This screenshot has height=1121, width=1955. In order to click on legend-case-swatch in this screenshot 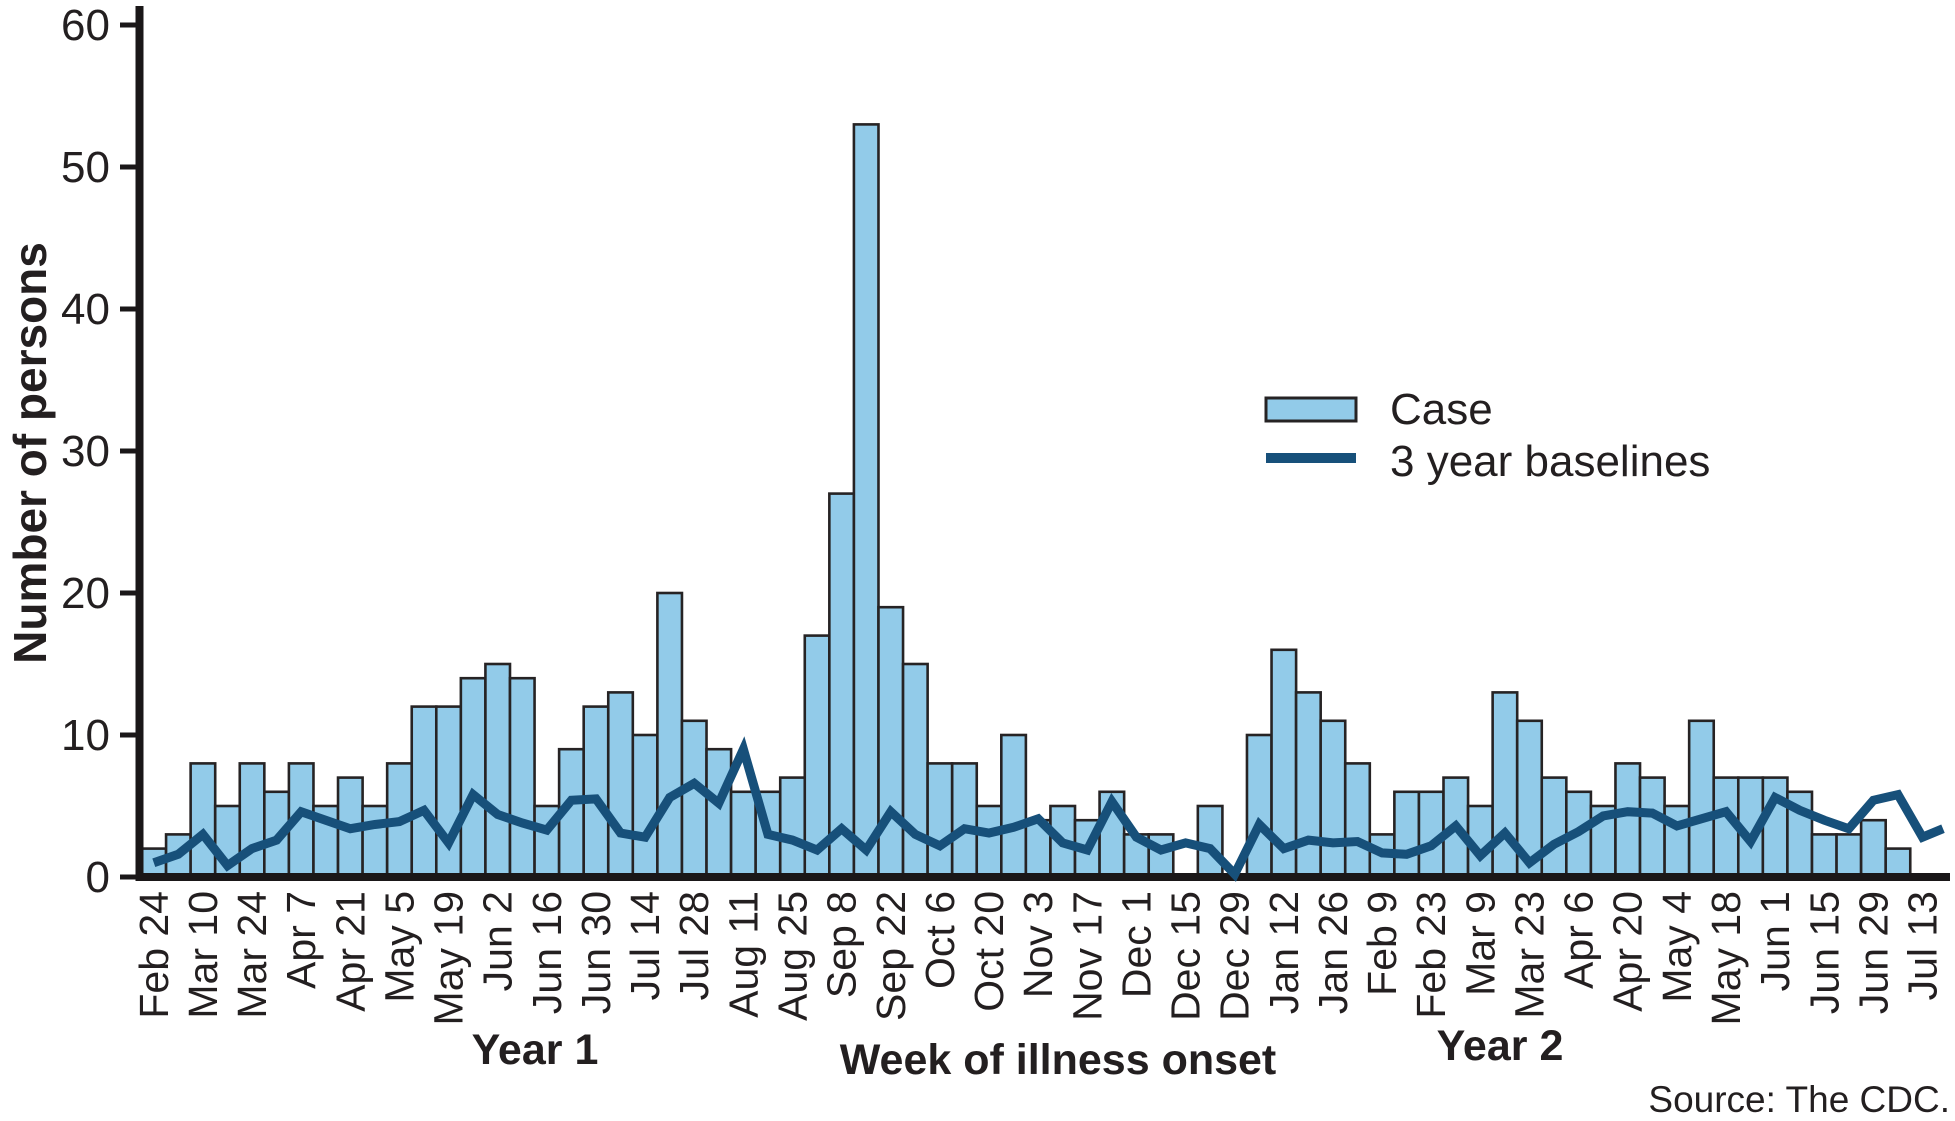, I will do `click(1311, 409)`.